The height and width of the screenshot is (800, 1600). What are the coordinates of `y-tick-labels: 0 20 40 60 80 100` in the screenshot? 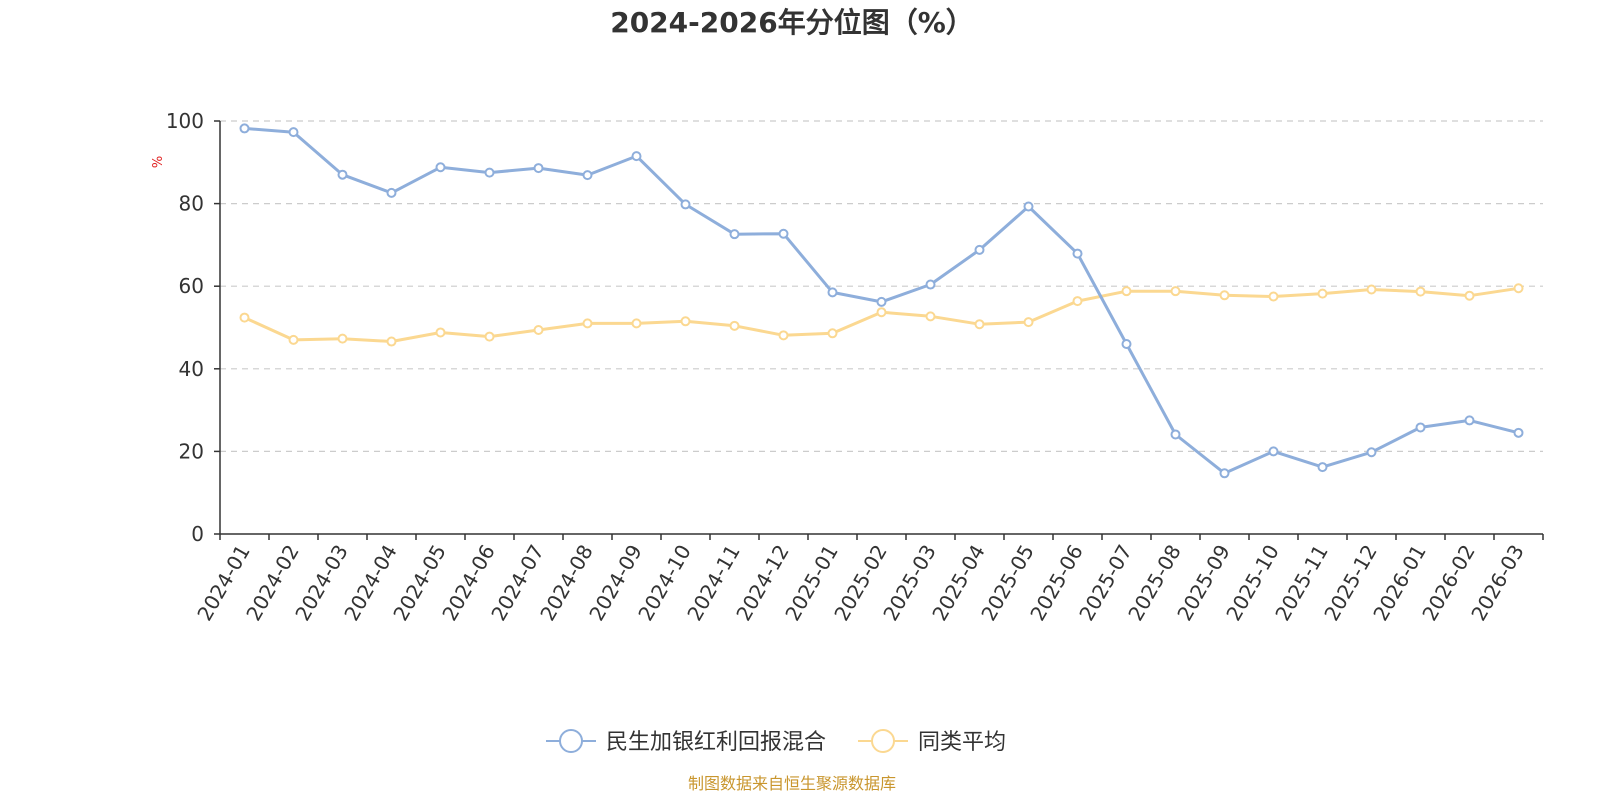 It's located at (185, 327).